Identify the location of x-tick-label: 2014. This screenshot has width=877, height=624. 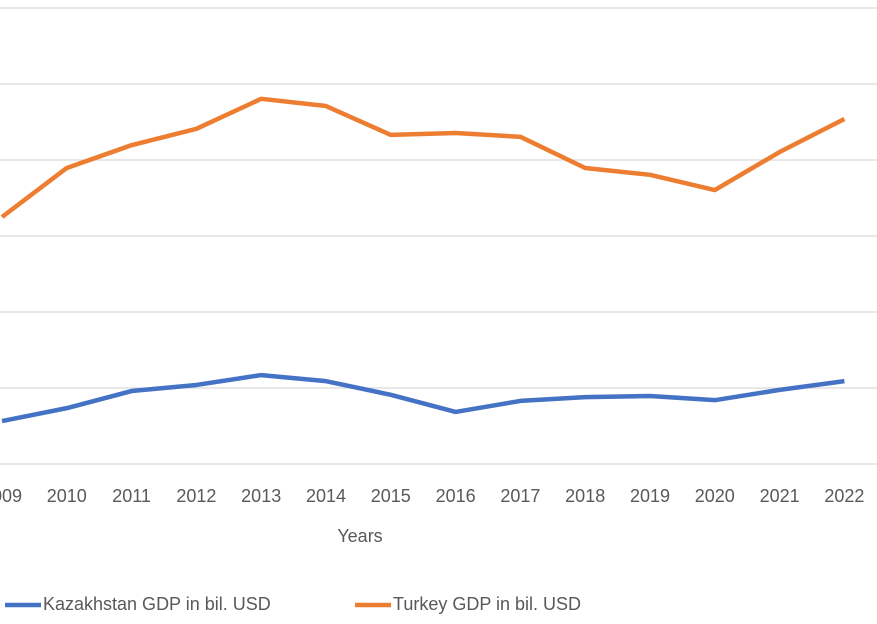
(326, 496).